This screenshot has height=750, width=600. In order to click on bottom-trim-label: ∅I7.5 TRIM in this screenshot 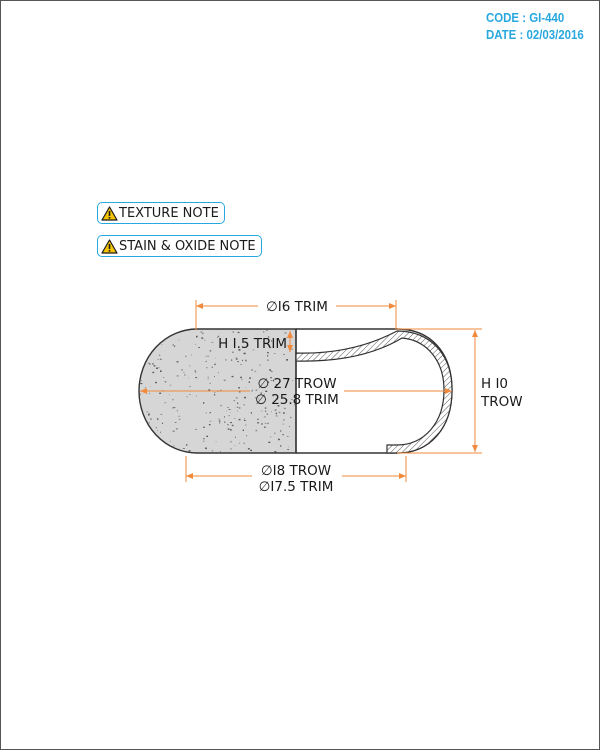, I will do `click(296, 487)`.